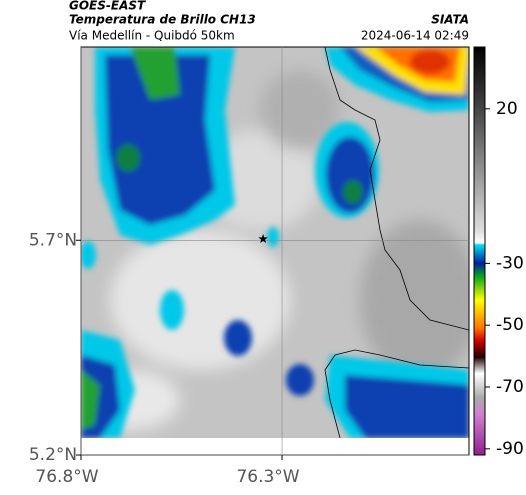 This screenshot has height=495, width=526. Describe the element at coordinates (162, 20) in the screenshot. I see `title: Temperatura de Brillo CH13` at that location.